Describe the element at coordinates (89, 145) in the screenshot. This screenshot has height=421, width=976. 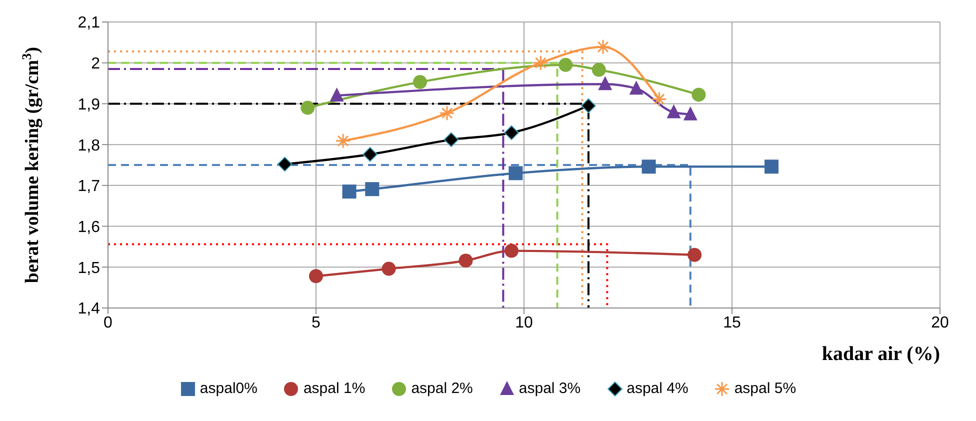
I see `y-tick-label: 1,8` at that location.